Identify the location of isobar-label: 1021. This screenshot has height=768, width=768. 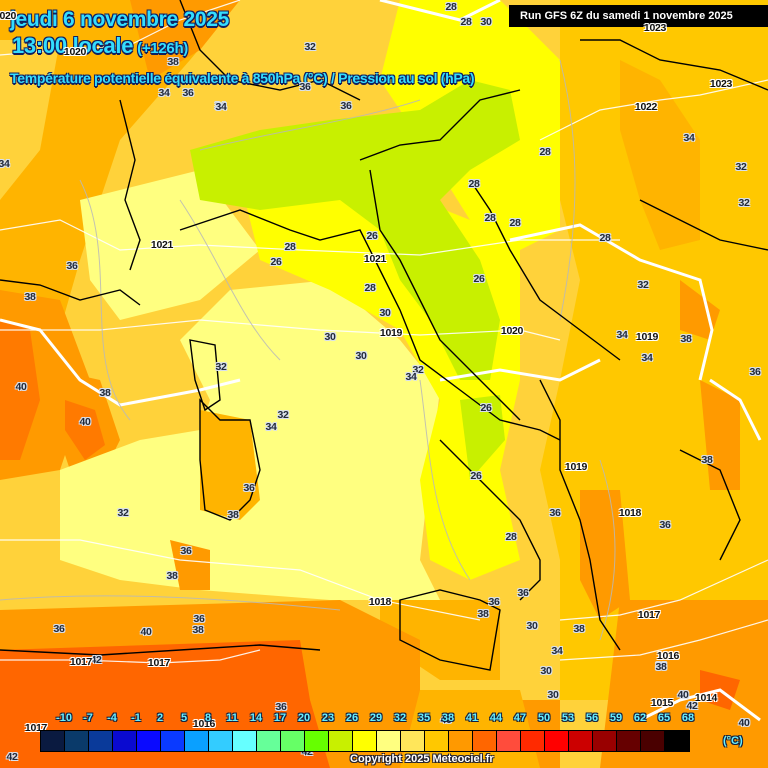
(162, 245).